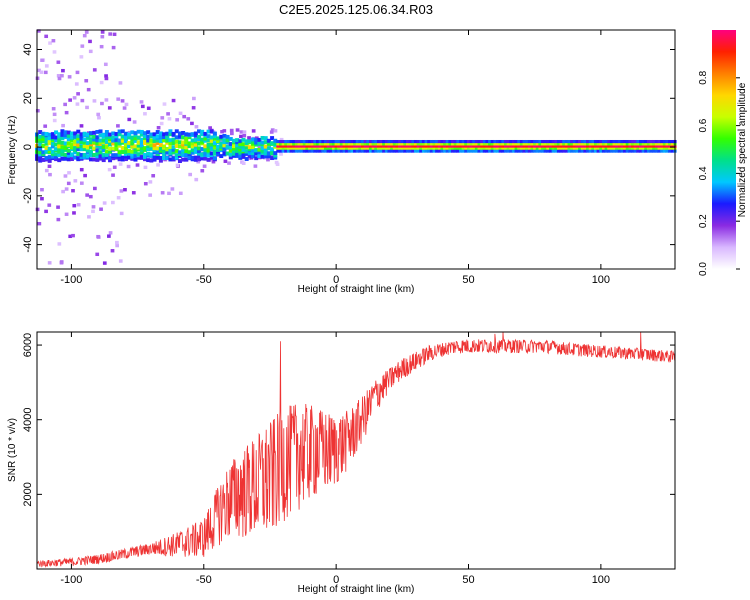 This screenshot has width=750, height=600. I want to click on snr-x-tick-label: 100, so click(601, 580).